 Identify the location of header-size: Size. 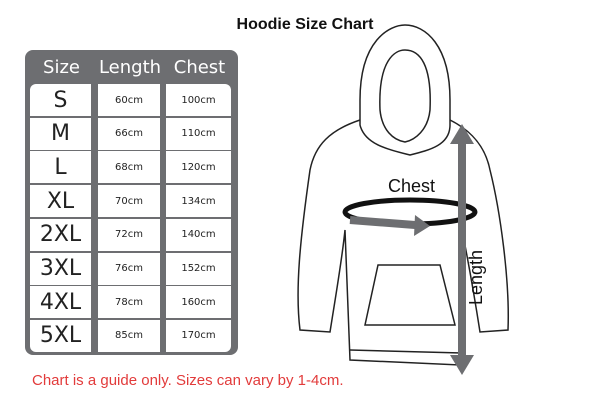
(61, 67).